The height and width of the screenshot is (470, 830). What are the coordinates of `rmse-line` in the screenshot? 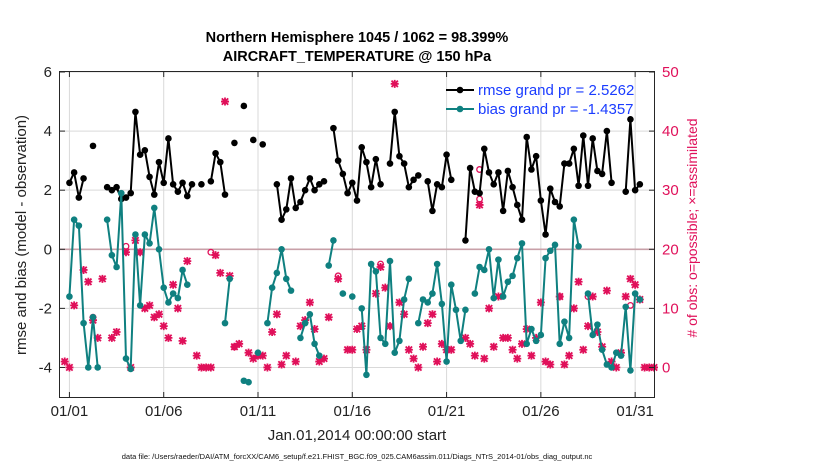 It's located at (217, 172).